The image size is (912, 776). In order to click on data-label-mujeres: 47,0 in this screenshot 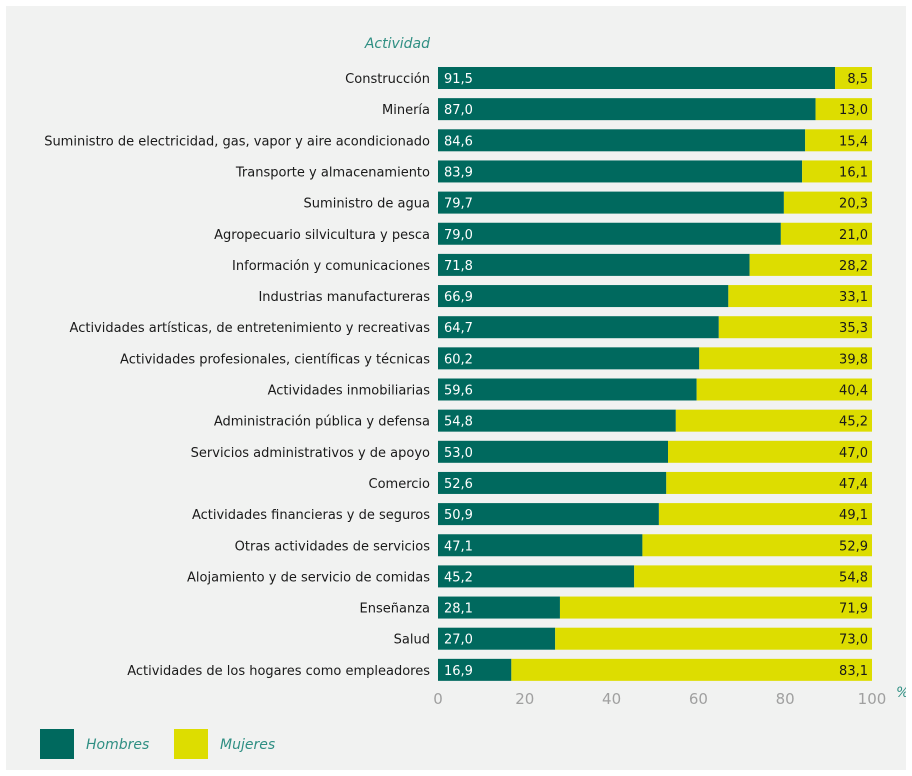, I will do `click(853, 453)`.